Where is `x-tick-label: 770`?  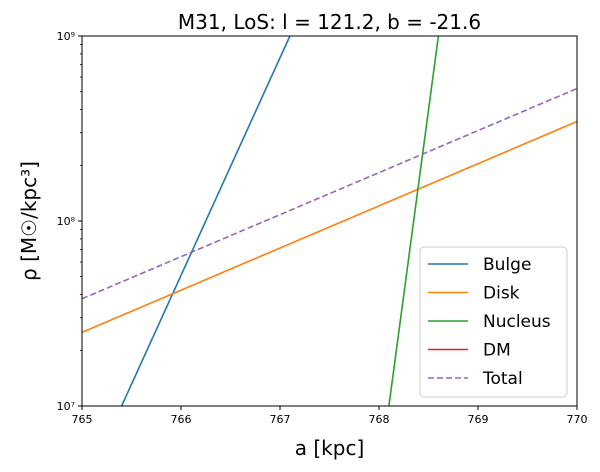 x-tick-label: 770 is located at coordinates (577, 419).